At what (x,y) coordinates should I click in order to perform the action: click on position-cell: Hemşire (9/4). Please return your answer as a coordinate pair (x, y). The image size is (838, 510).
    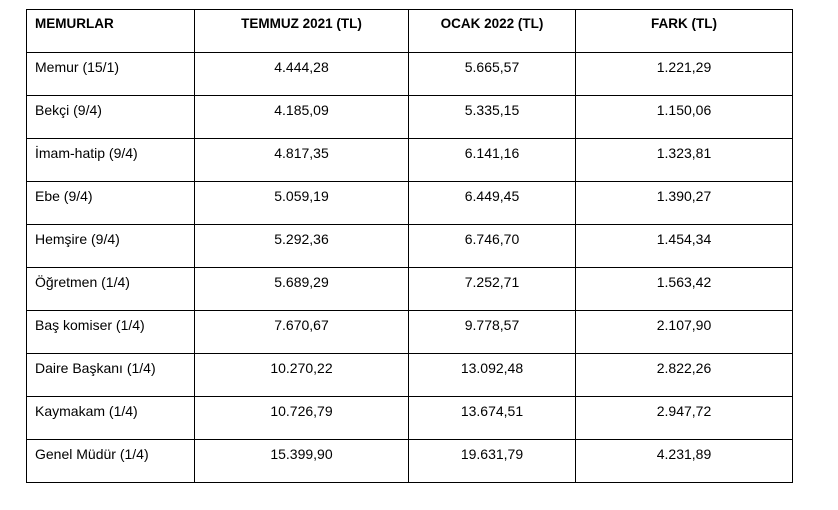
    Looking at the image, I should click on (110, 246).